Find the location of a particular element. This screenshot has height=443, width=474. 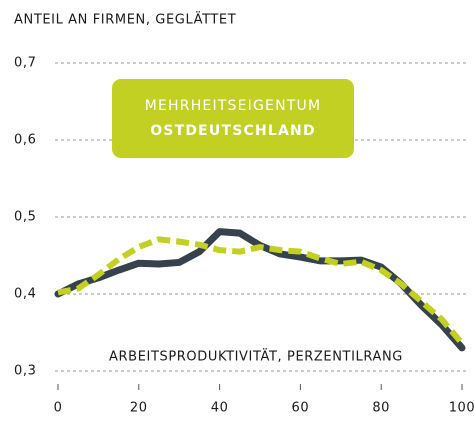

y-tick-label: 0,6 is located at coordinates (25, 140).